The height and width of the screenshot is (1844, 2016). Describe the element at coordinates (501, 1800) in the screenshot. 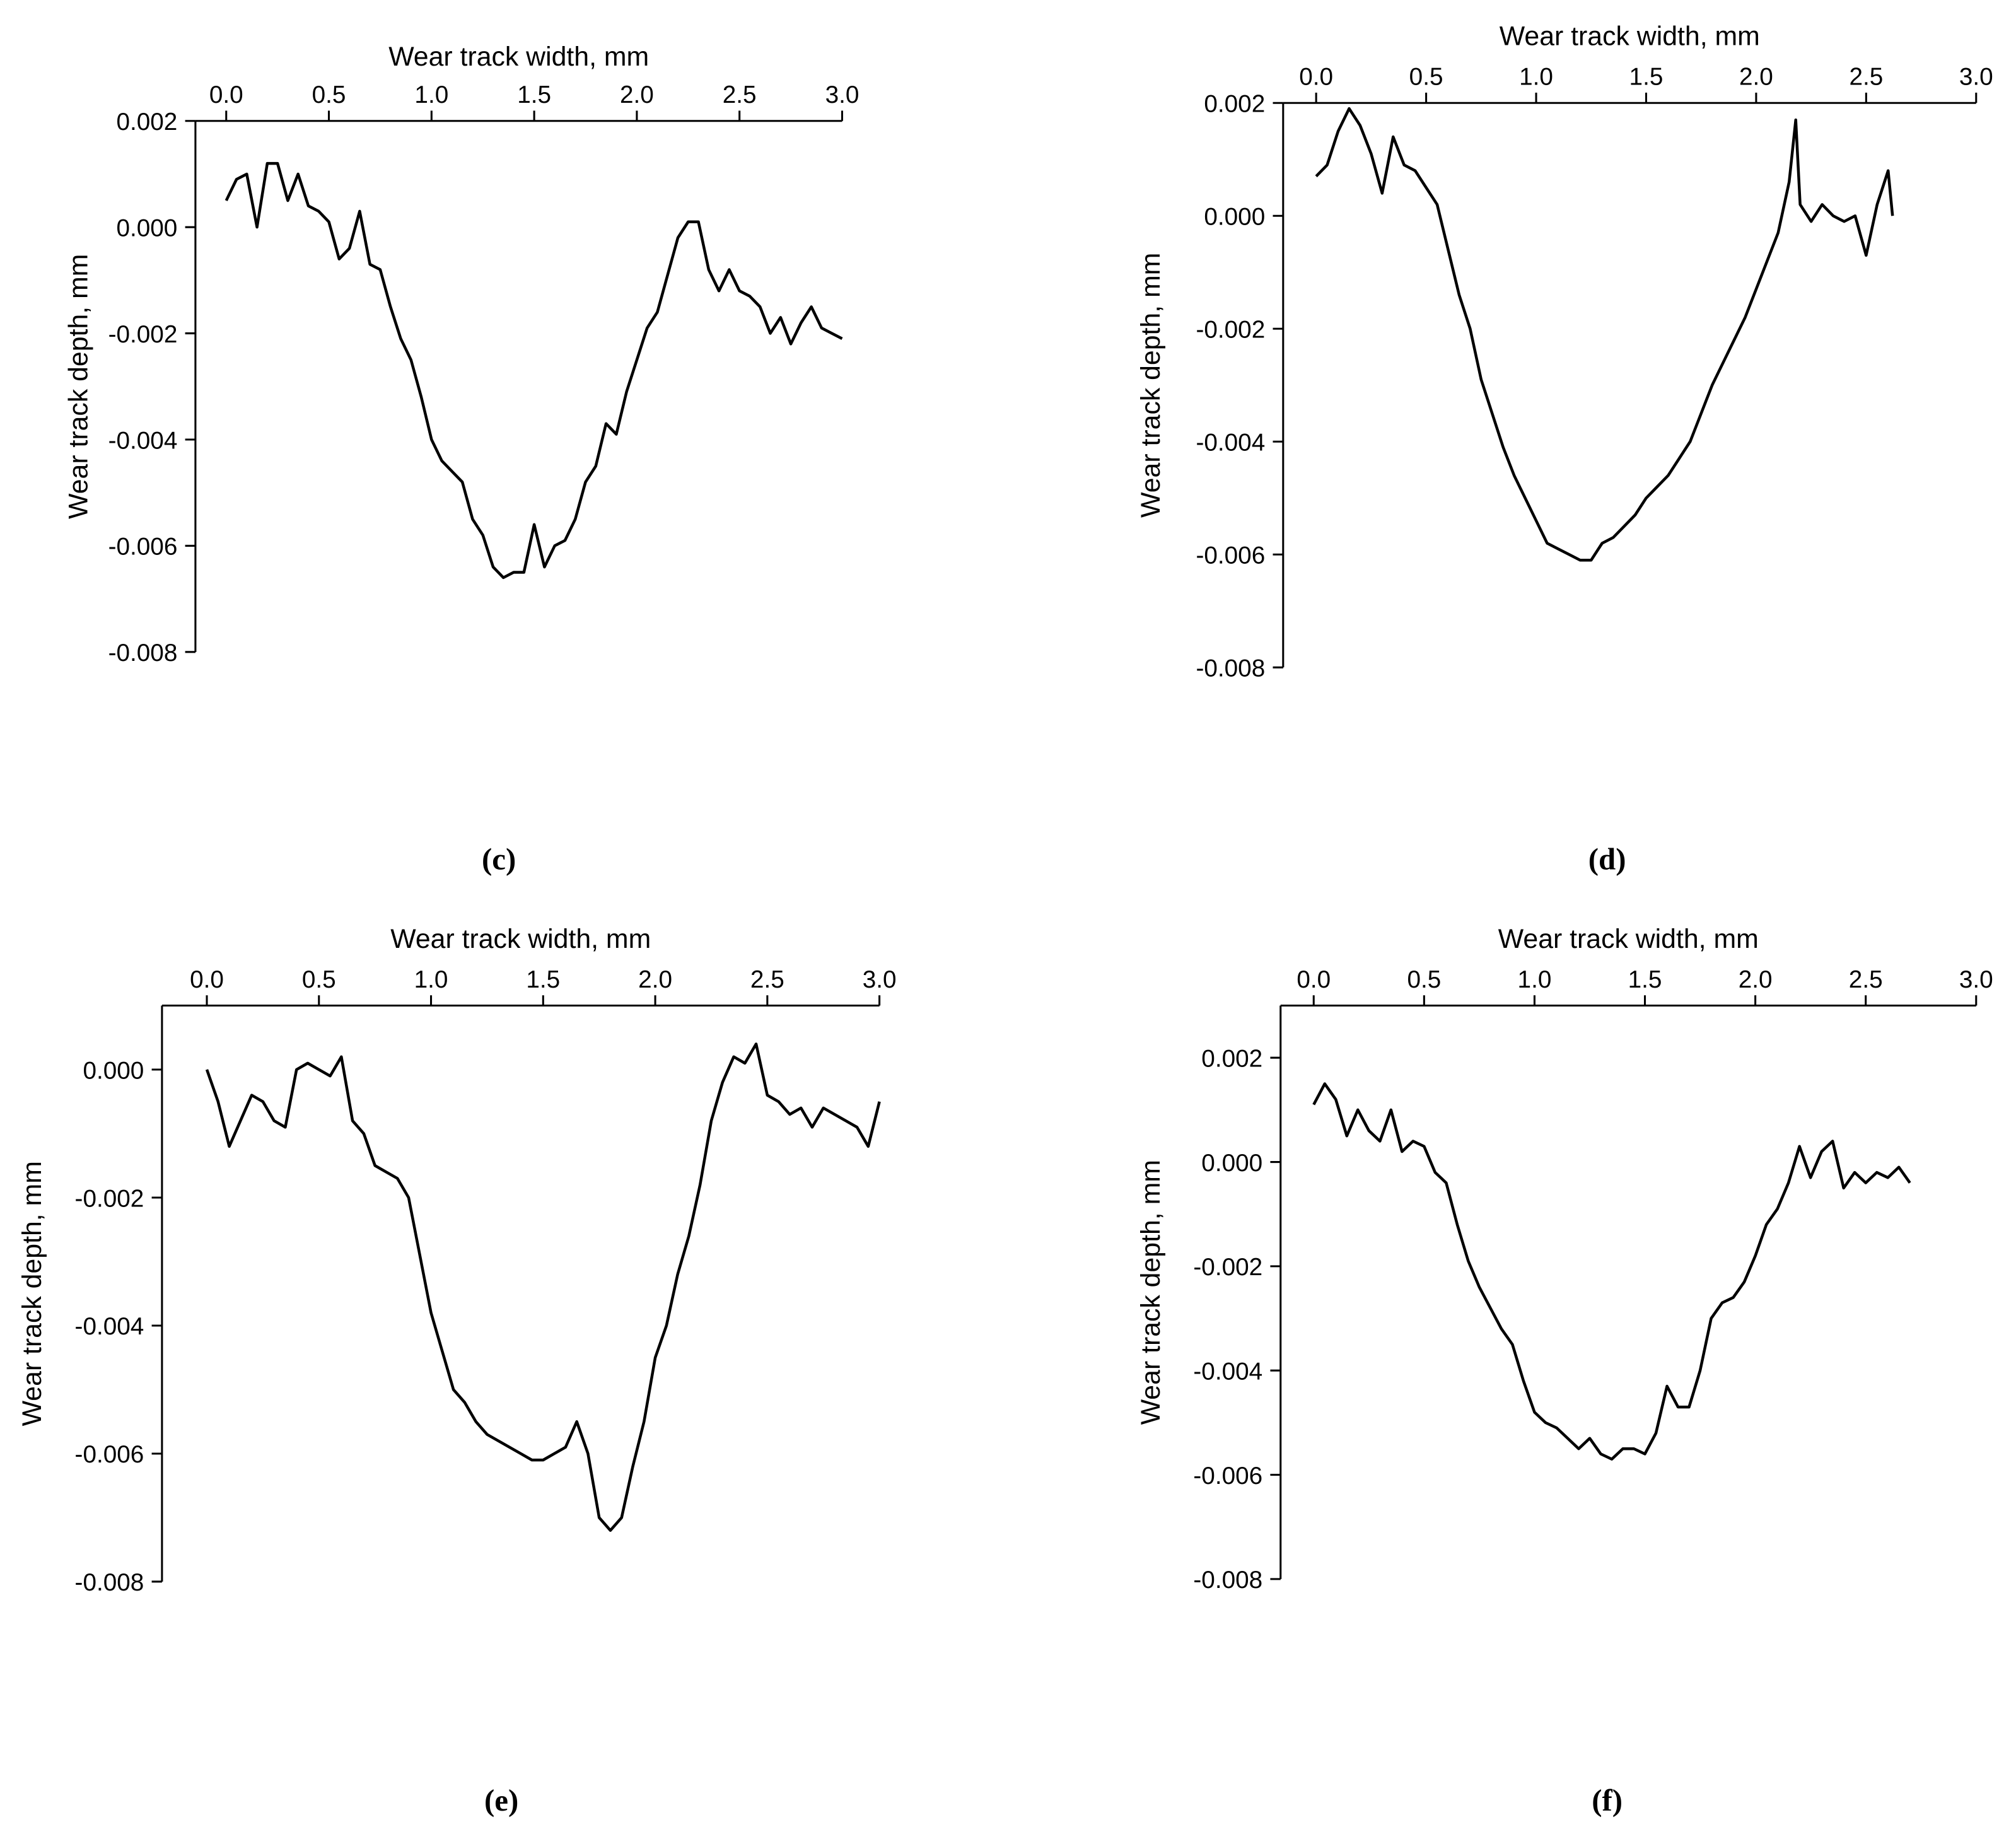

I see `panel-label: (e)` at that location.